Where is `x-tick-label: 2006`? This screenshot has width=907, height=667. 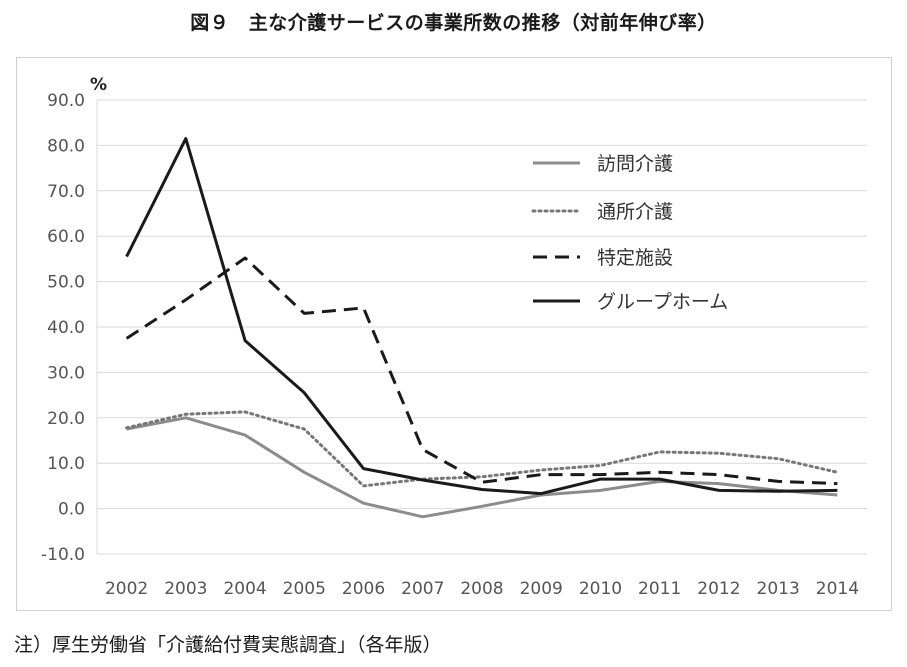
x-tick-label: 2006 is located at coordinates (363, 589).